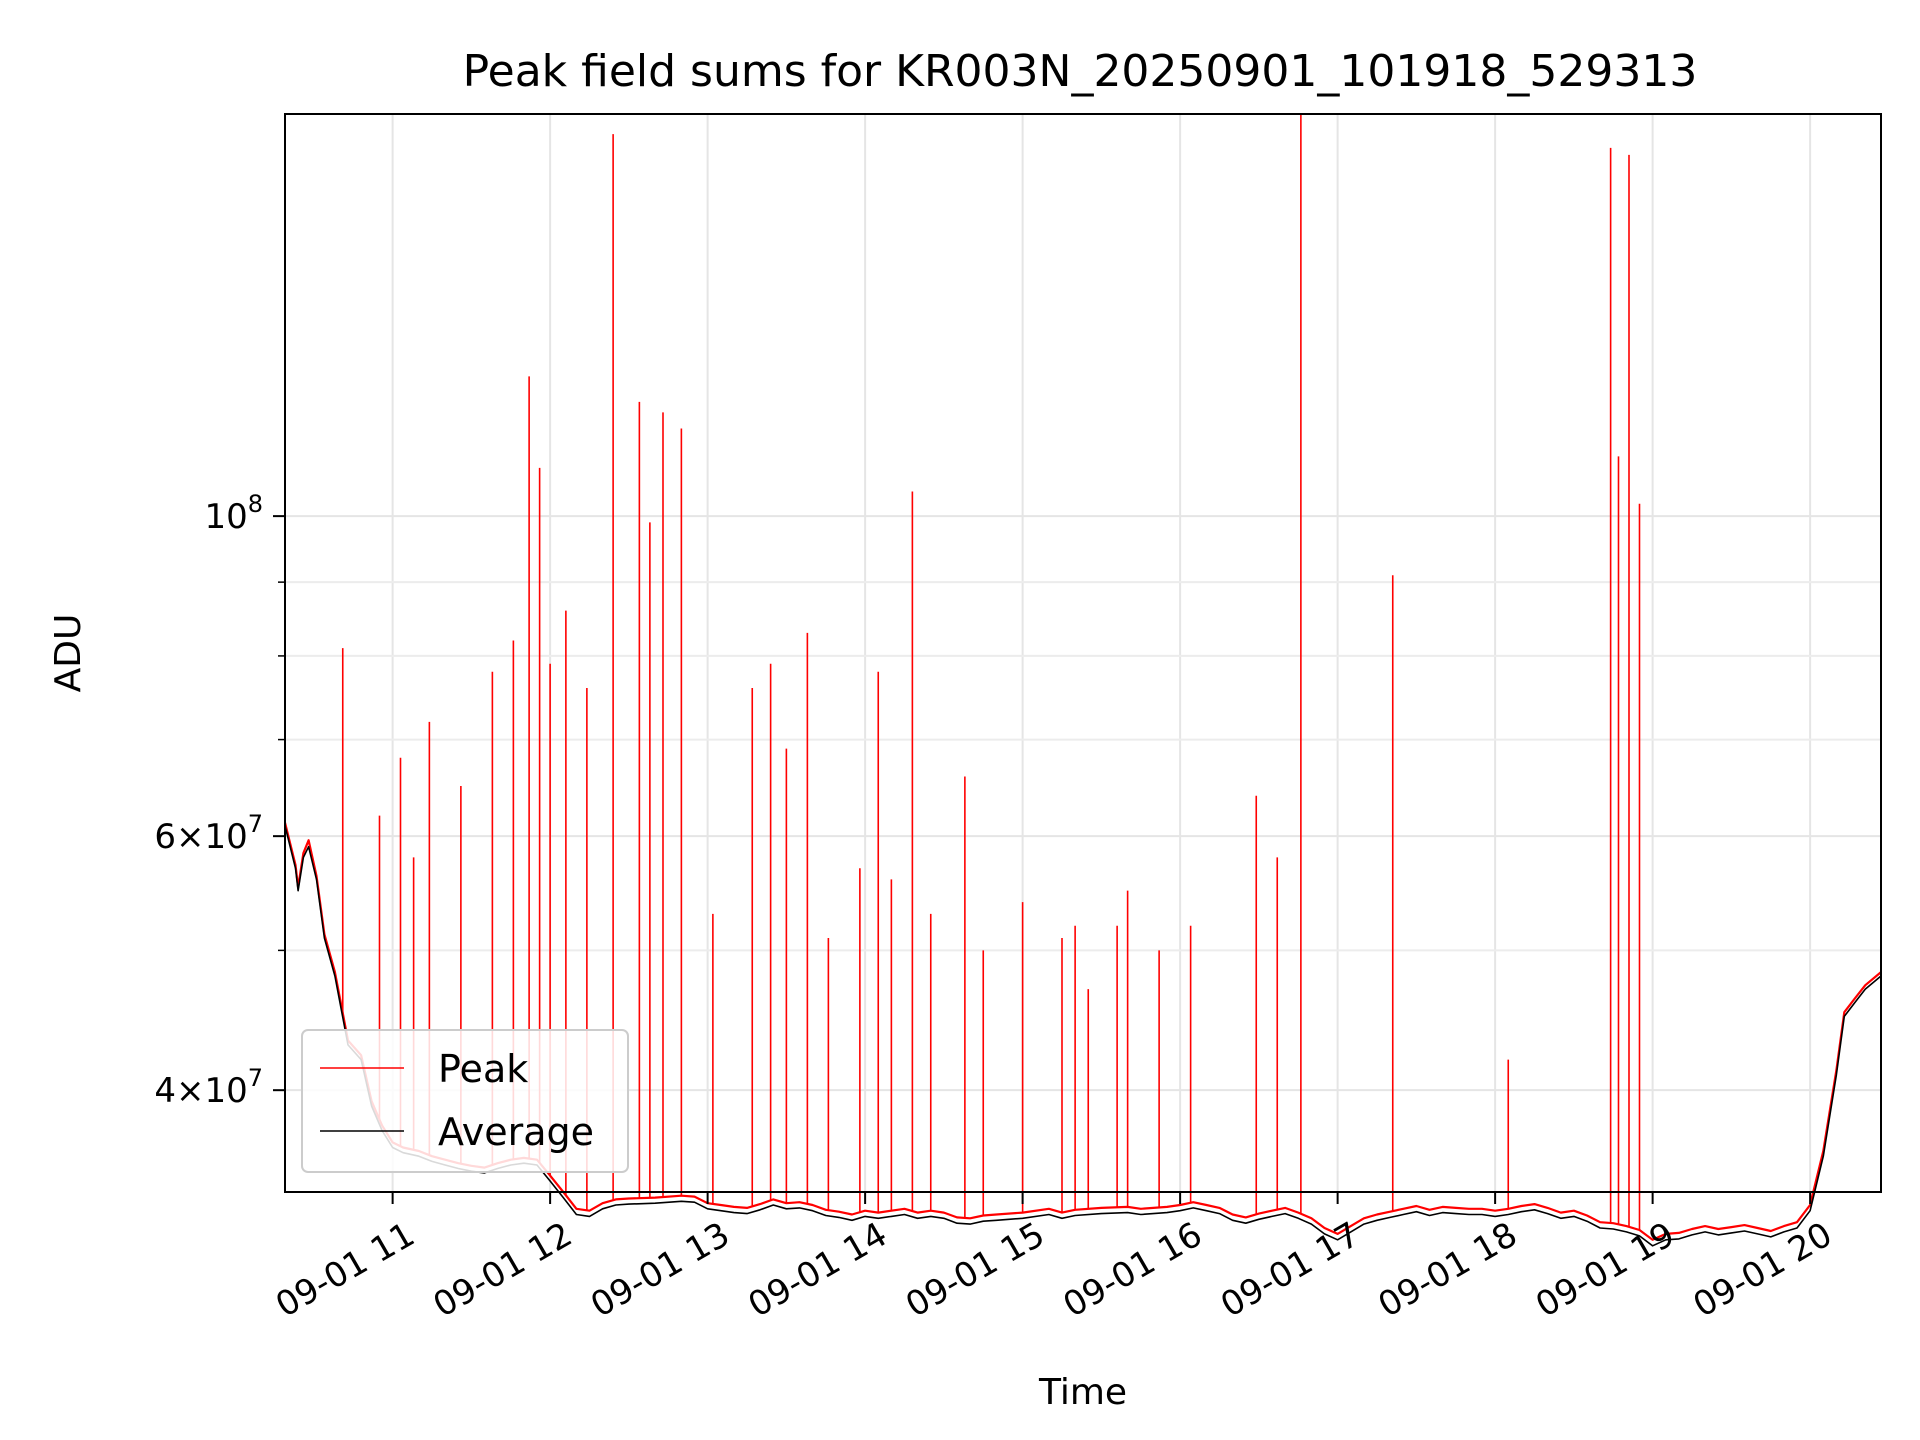 The image size is (1920, 1440). Describe the element at coordinates (503, 1270) in the screenshot. I see `x-tick-label: 09-01 12` at that location.